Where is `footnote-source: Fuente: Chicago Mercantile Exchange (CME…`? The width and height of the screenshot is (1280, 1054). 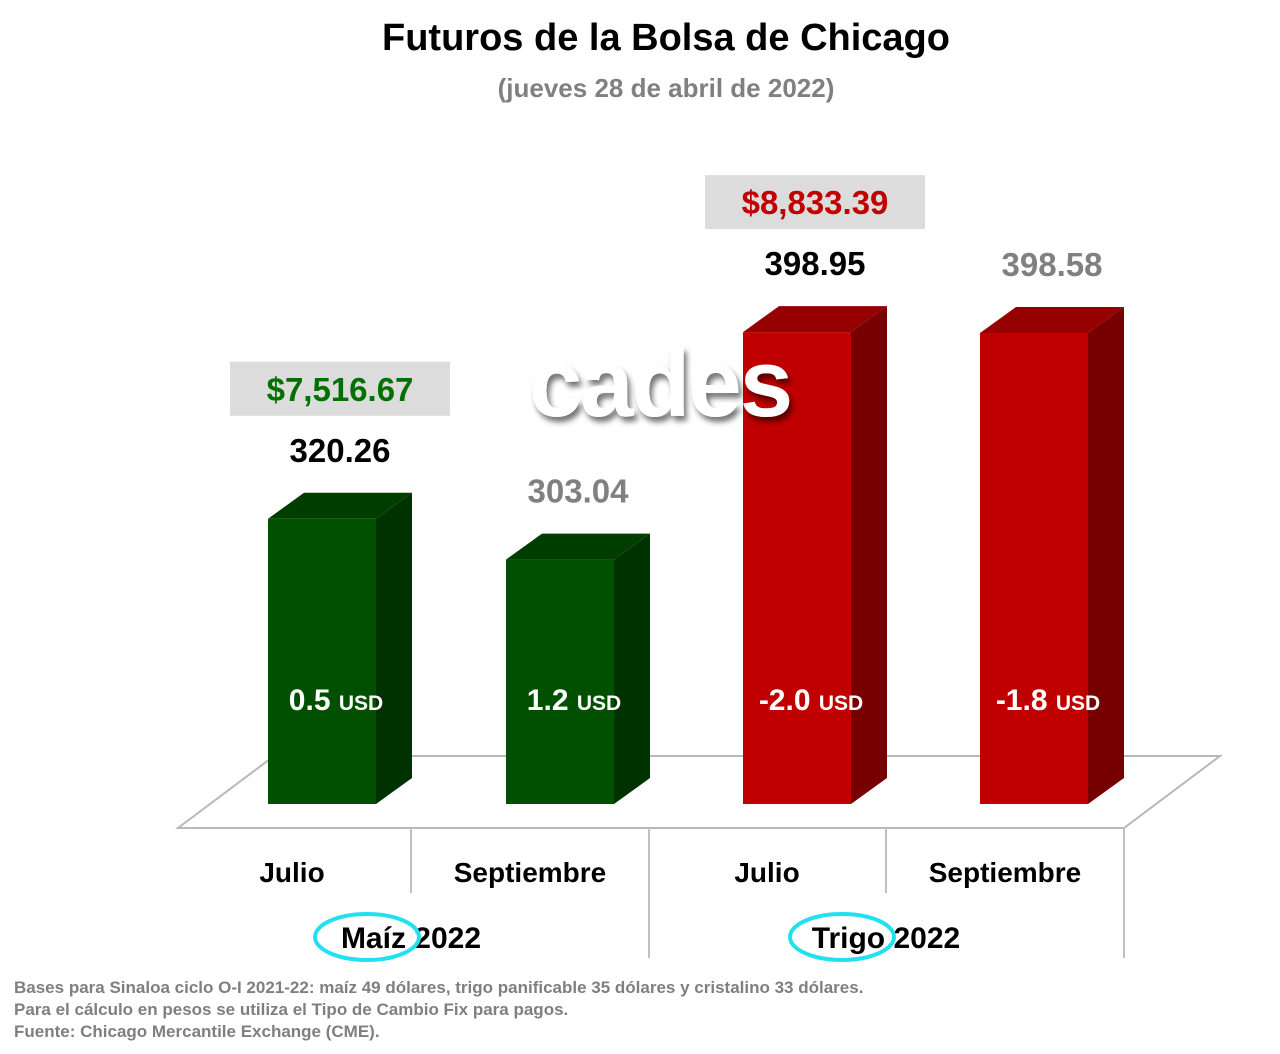
footnote-source: Fuente: Chicago Mercantile Exchange (CME… is located at coordinates (197, 1031).